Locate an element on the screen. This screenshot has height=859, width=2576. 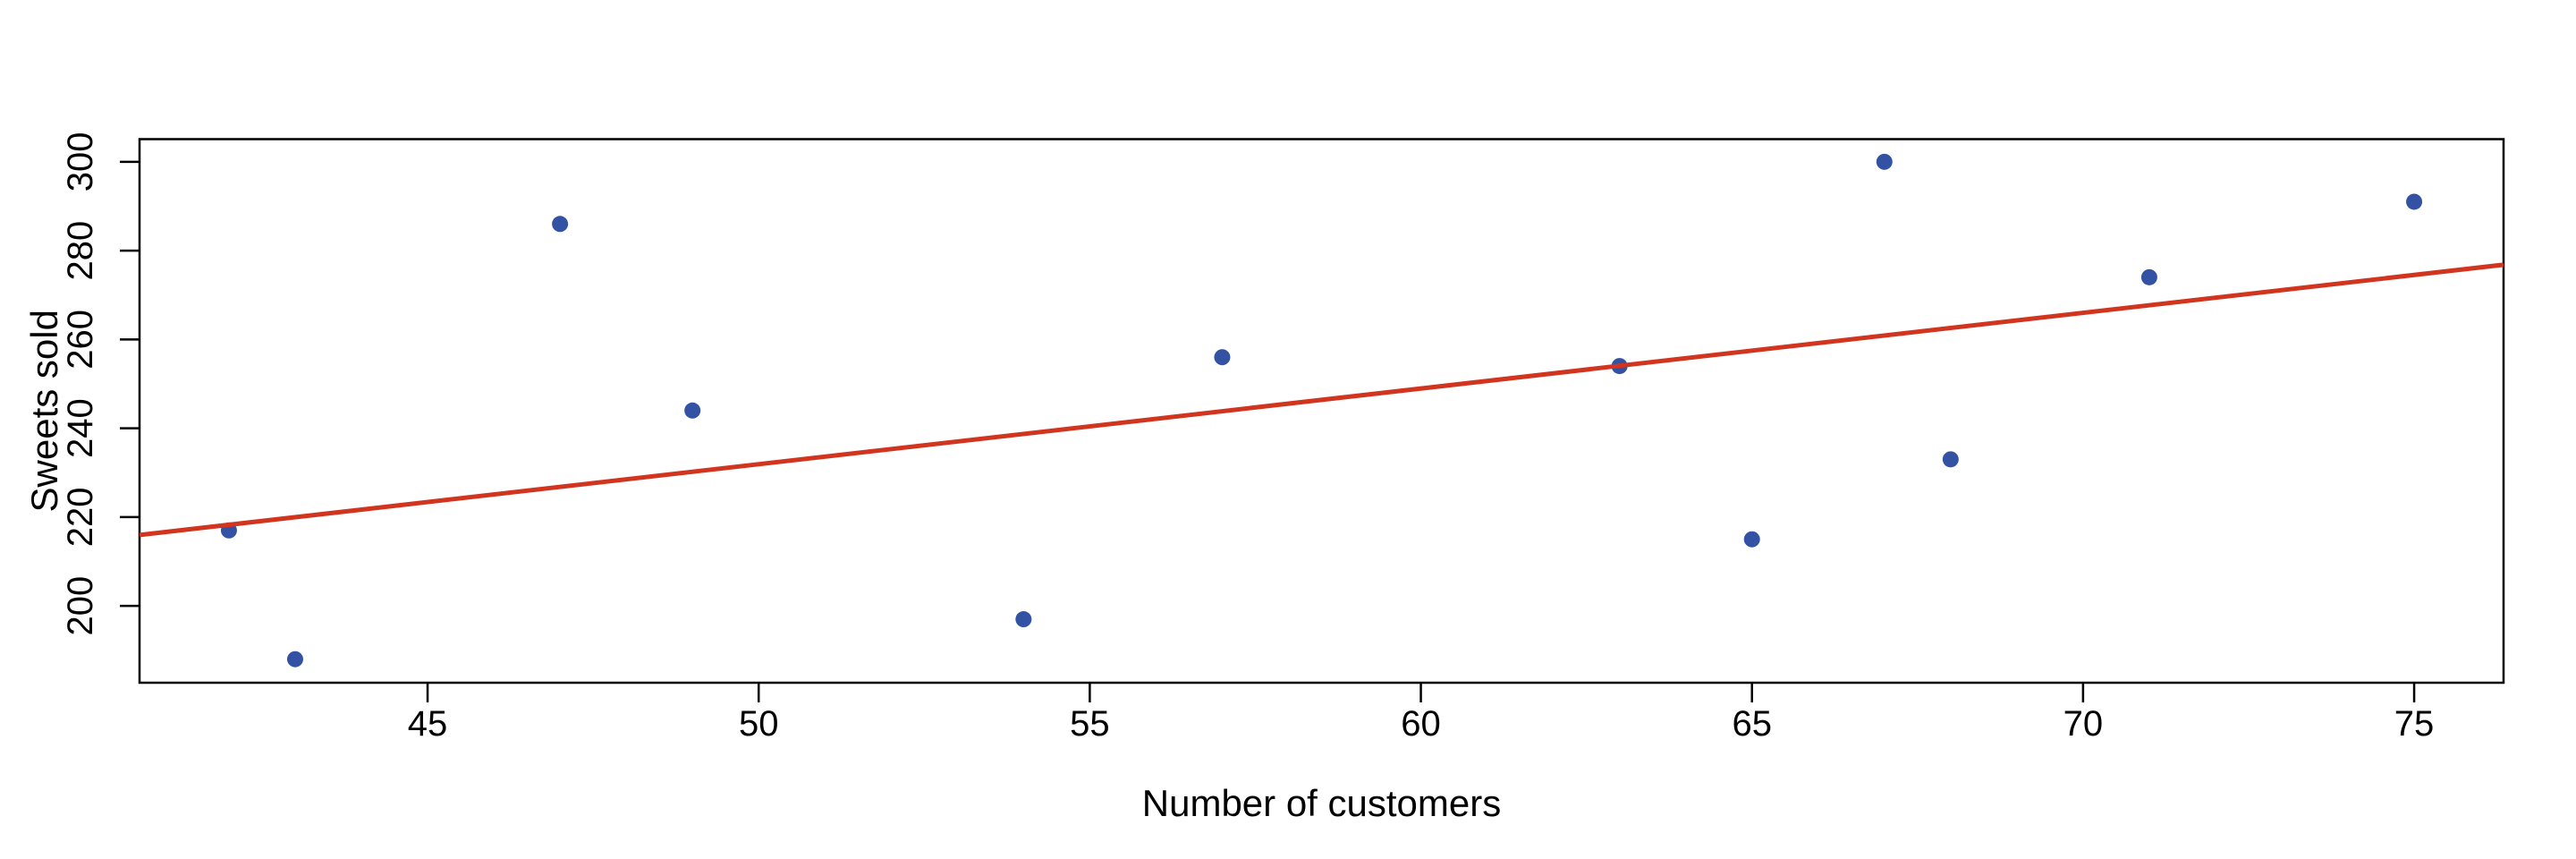
x-tick-label: 50 is located at coordinates (759, 724).